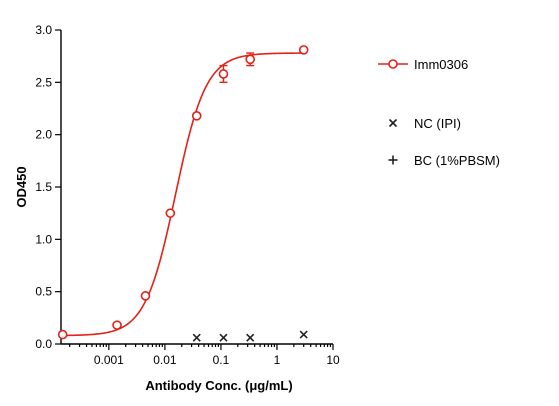 This screenshot has height=406, width=559. Describe the element at coordinates (277, 360) in the screenshot. I see `x-tick-label: 1` at that location.